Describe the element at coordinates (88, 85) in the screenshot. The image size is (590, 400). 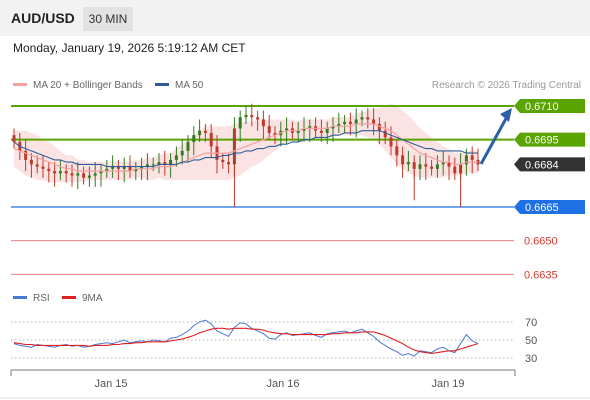
I see `bollinger-label: MA 20 + Bollinger Bands` at that location.